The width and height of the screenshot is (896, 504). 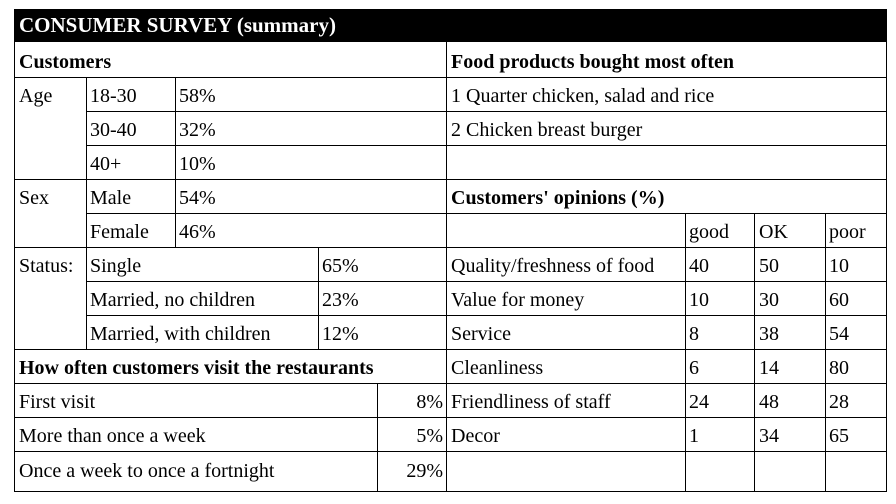 I want to click on opinion-row-label: Value for money, so click(x=518, y=300).